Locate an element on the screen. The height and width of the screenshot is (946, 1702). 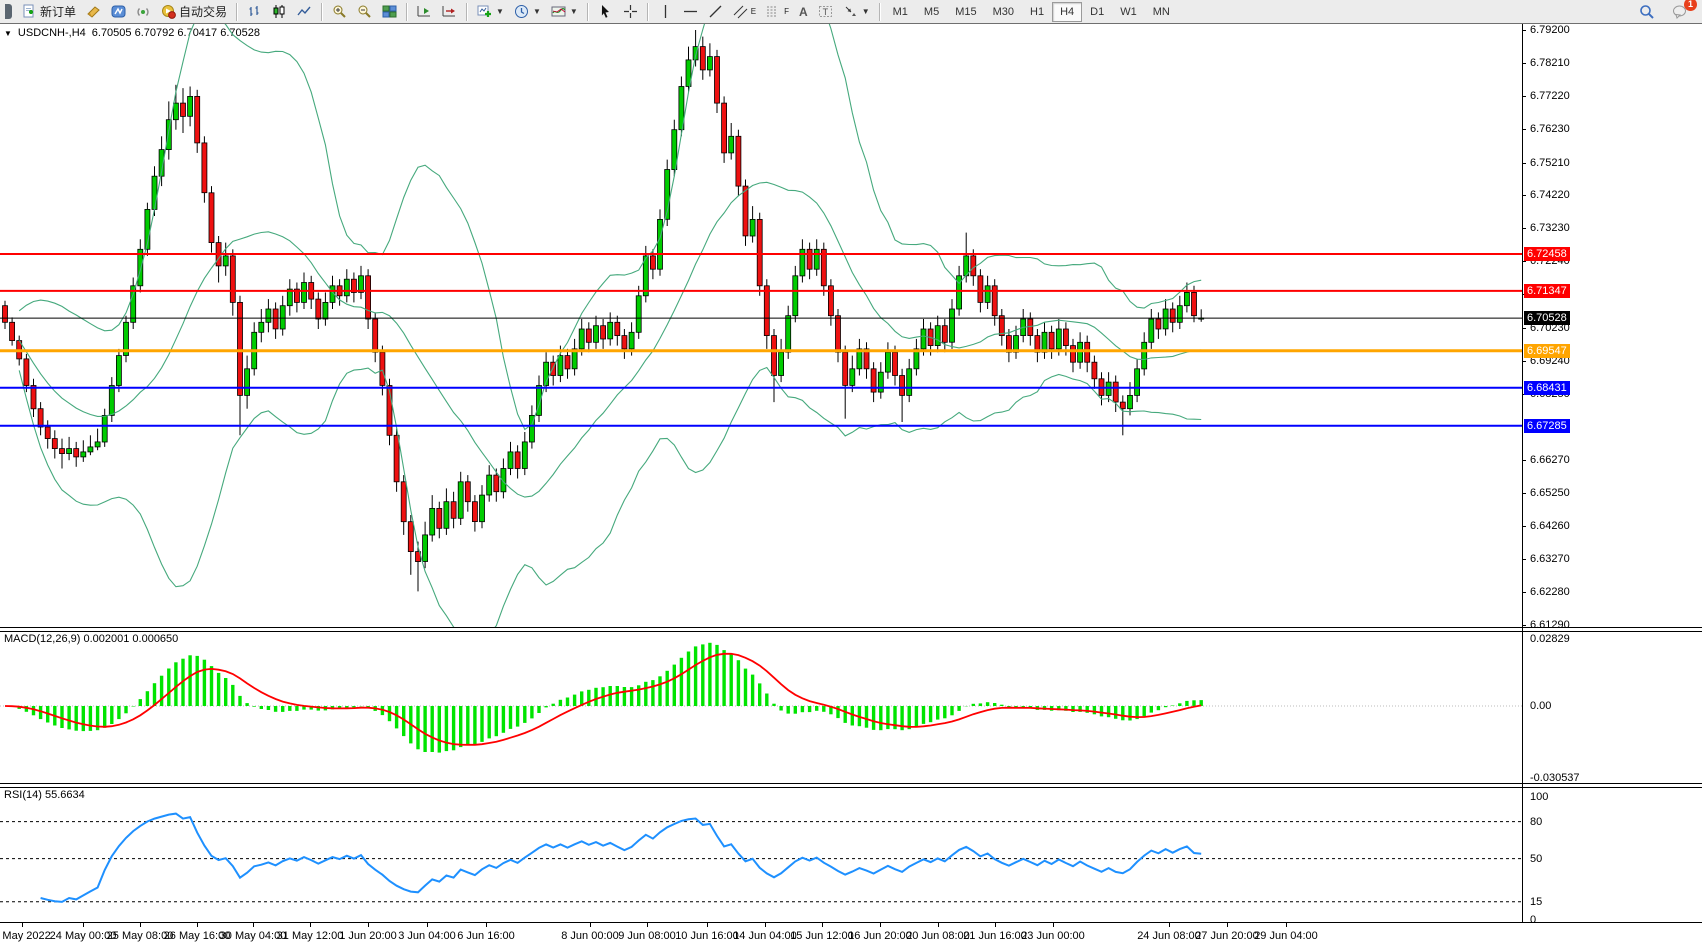
time-axis-line is located at coordinates (851, 922).